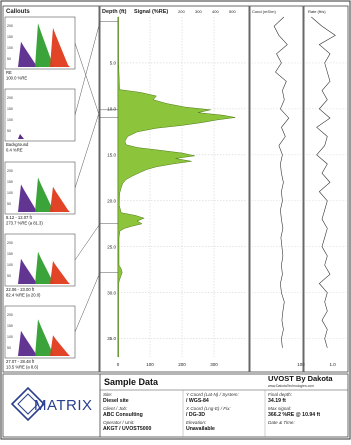 The height and width of the screenshot is (445, 351). Describe the element at coordinates (22, 367) in the screenshot. I see `callout-label: 13.5 %RE (a 8.6)` at that location.